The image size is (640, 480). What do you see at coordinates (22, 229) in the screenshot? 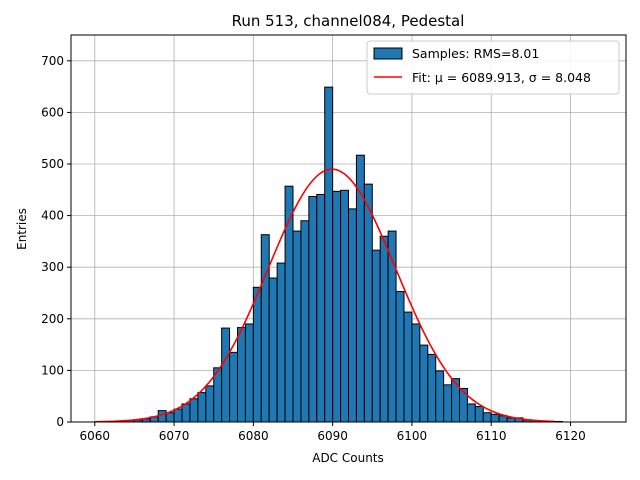
I see `y-axis-label: Entries` at bounding box center [22, 229].